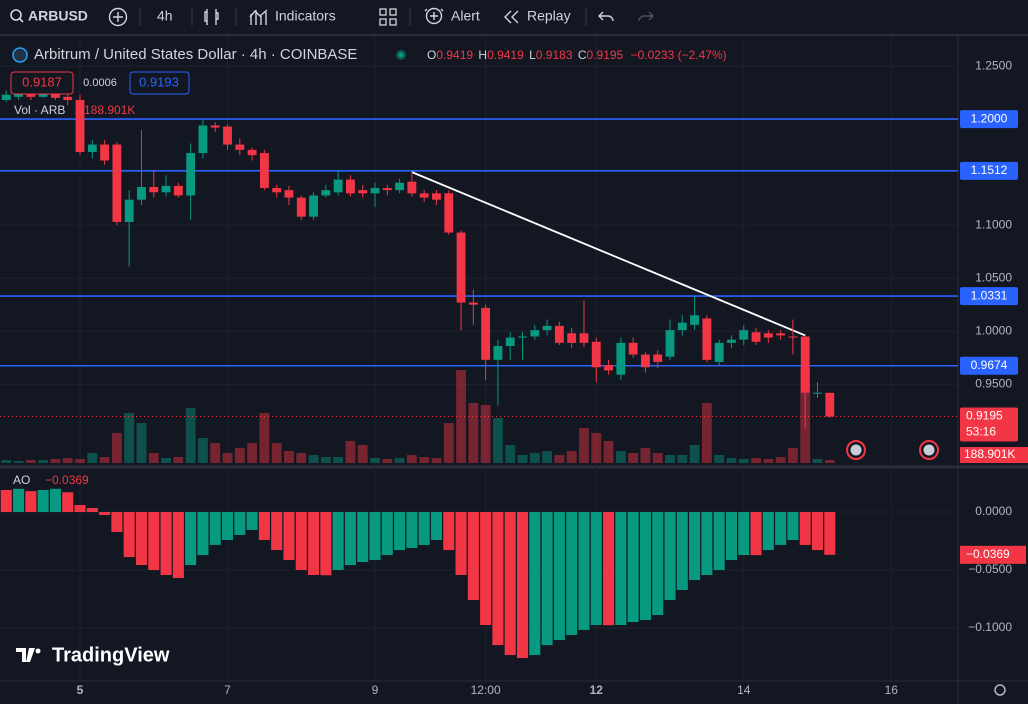  I want to click on compare-button, so click(118, 17).